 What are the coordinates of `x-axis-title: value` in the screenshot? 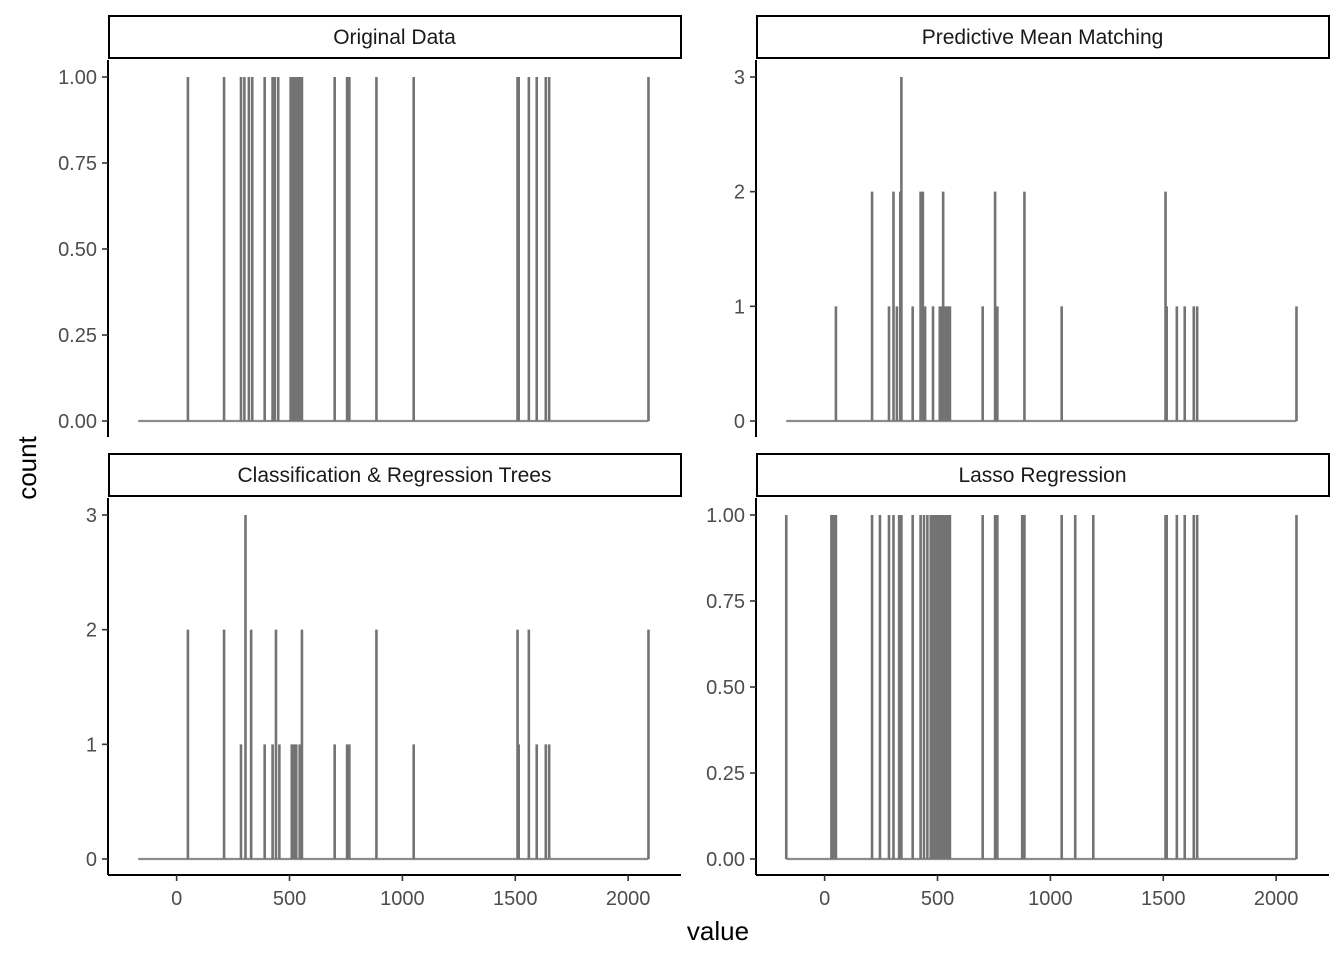 It's located at (718, 931).